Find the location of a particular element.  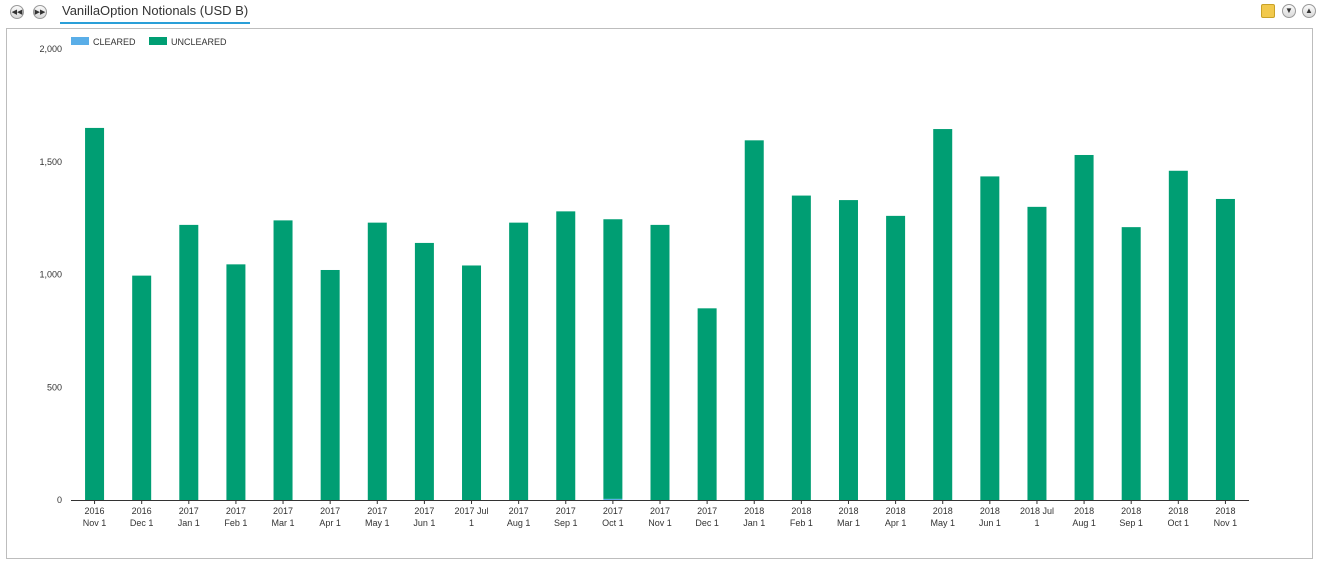

rewind-icon: ◀◀ is located at coordinates (17, 12).